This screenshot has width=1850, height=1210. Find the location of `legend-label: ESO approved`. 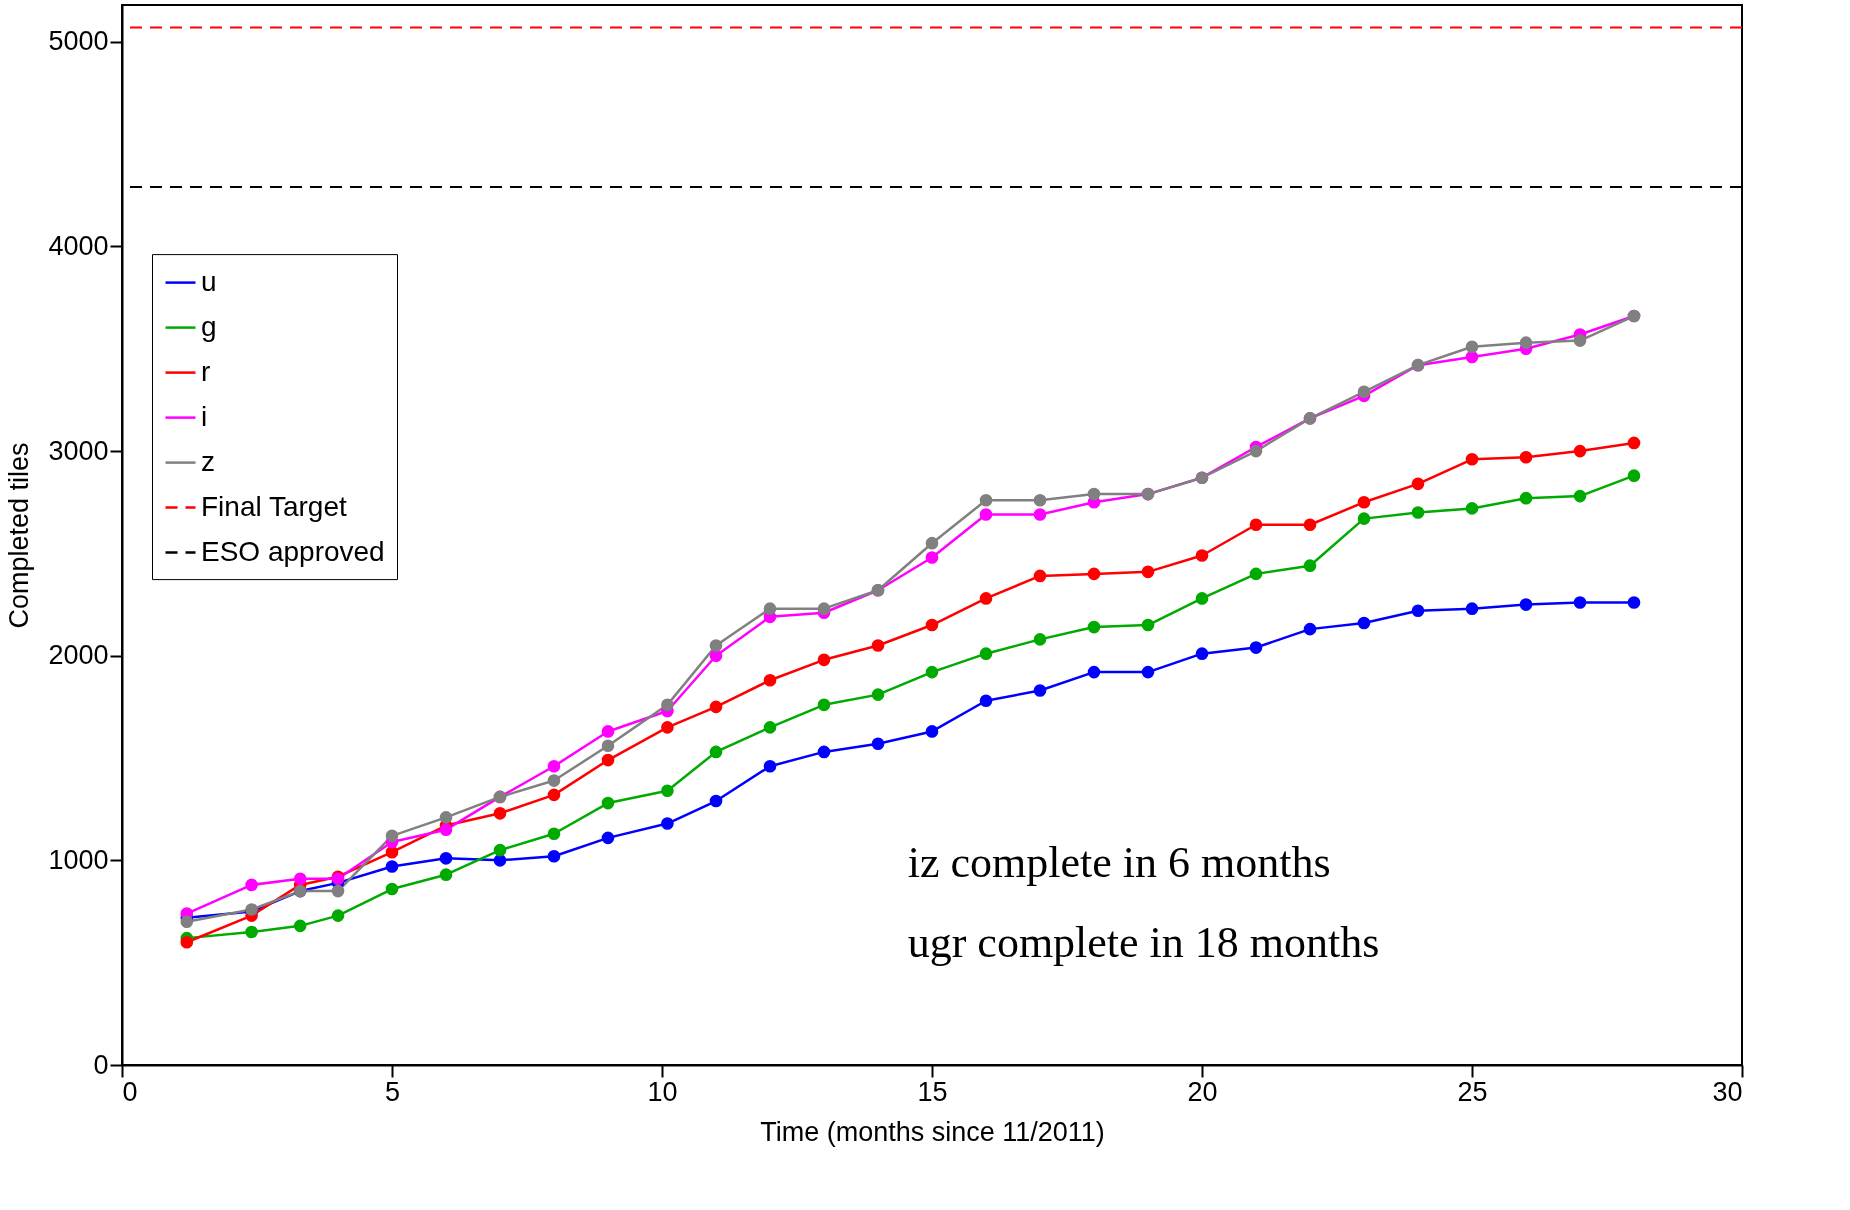

legend-label: ESO approved is located at coordinates (293, 551).